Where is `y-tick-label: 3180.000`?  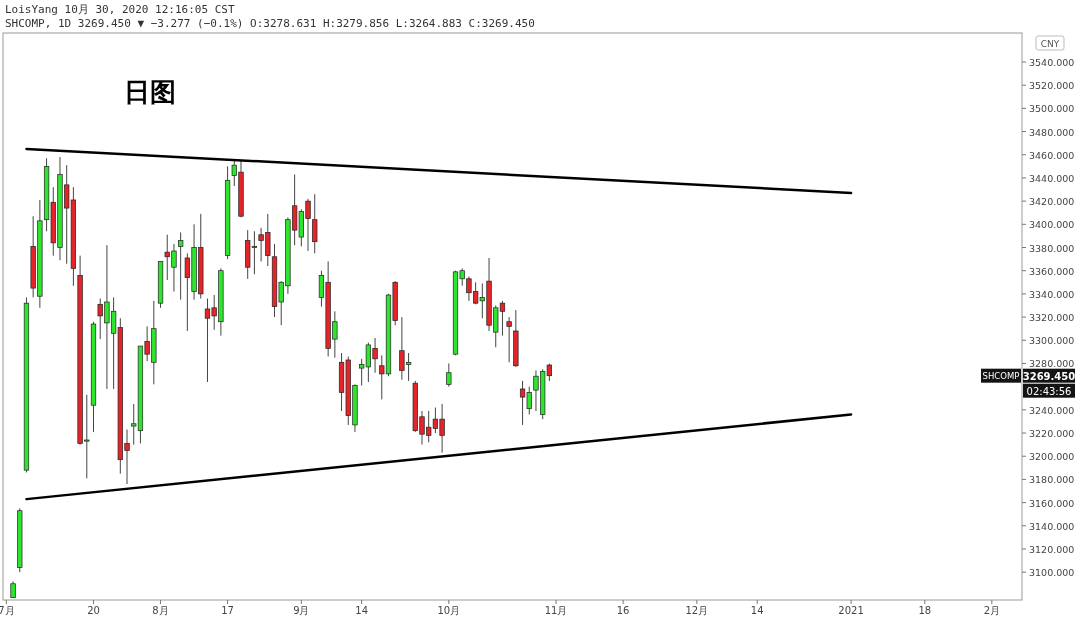
y-tick-label: 3180.000 is located at coordinates (1052, 480).